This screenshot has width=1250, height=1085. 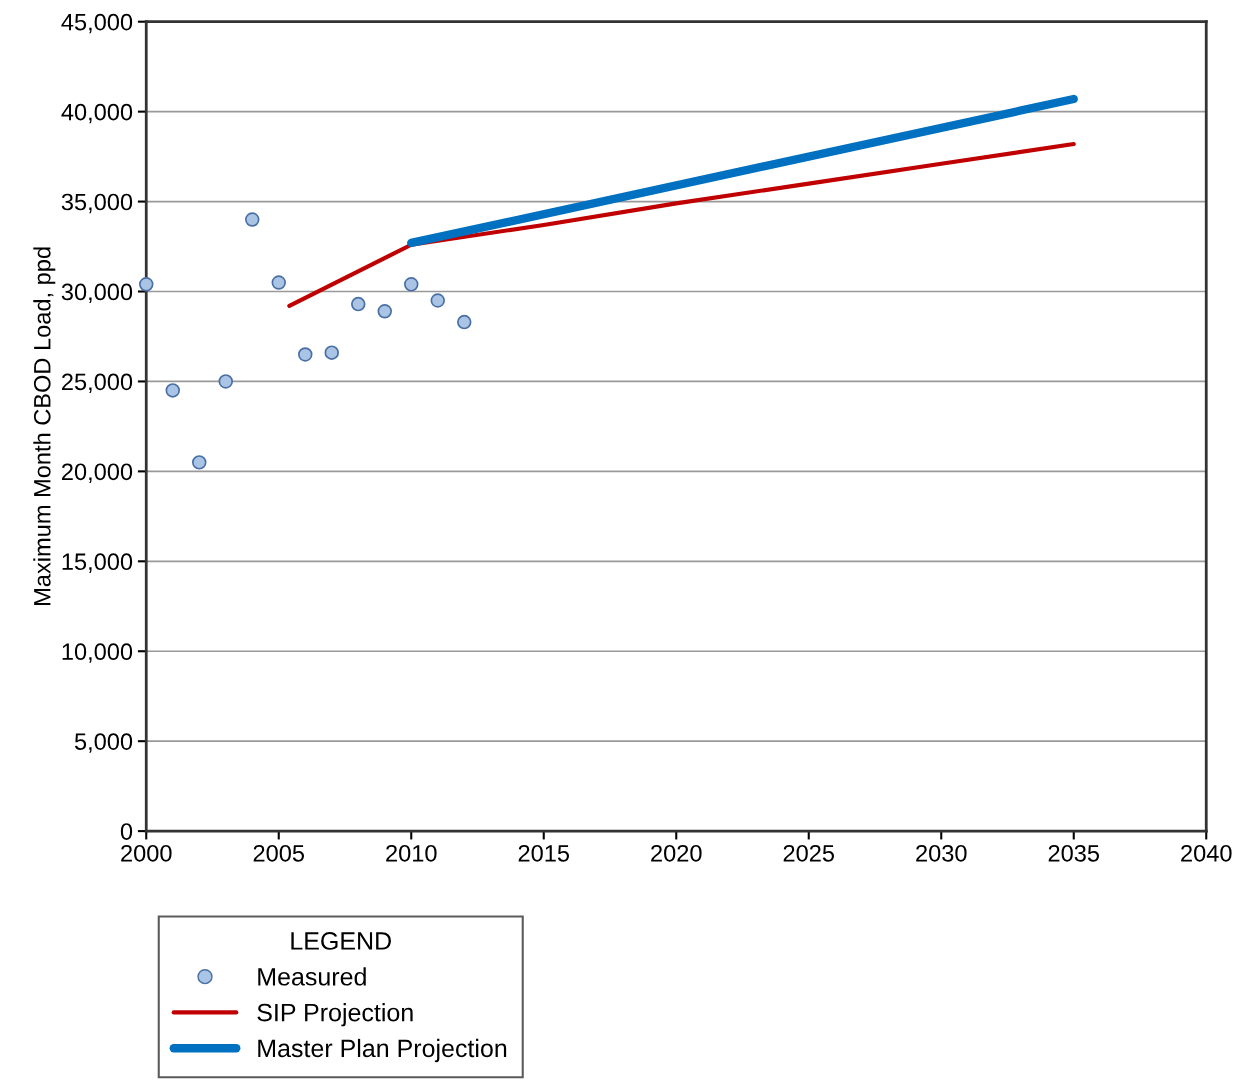 I want to click on y-tick-label: 45,000, so click(x=97, y=23).